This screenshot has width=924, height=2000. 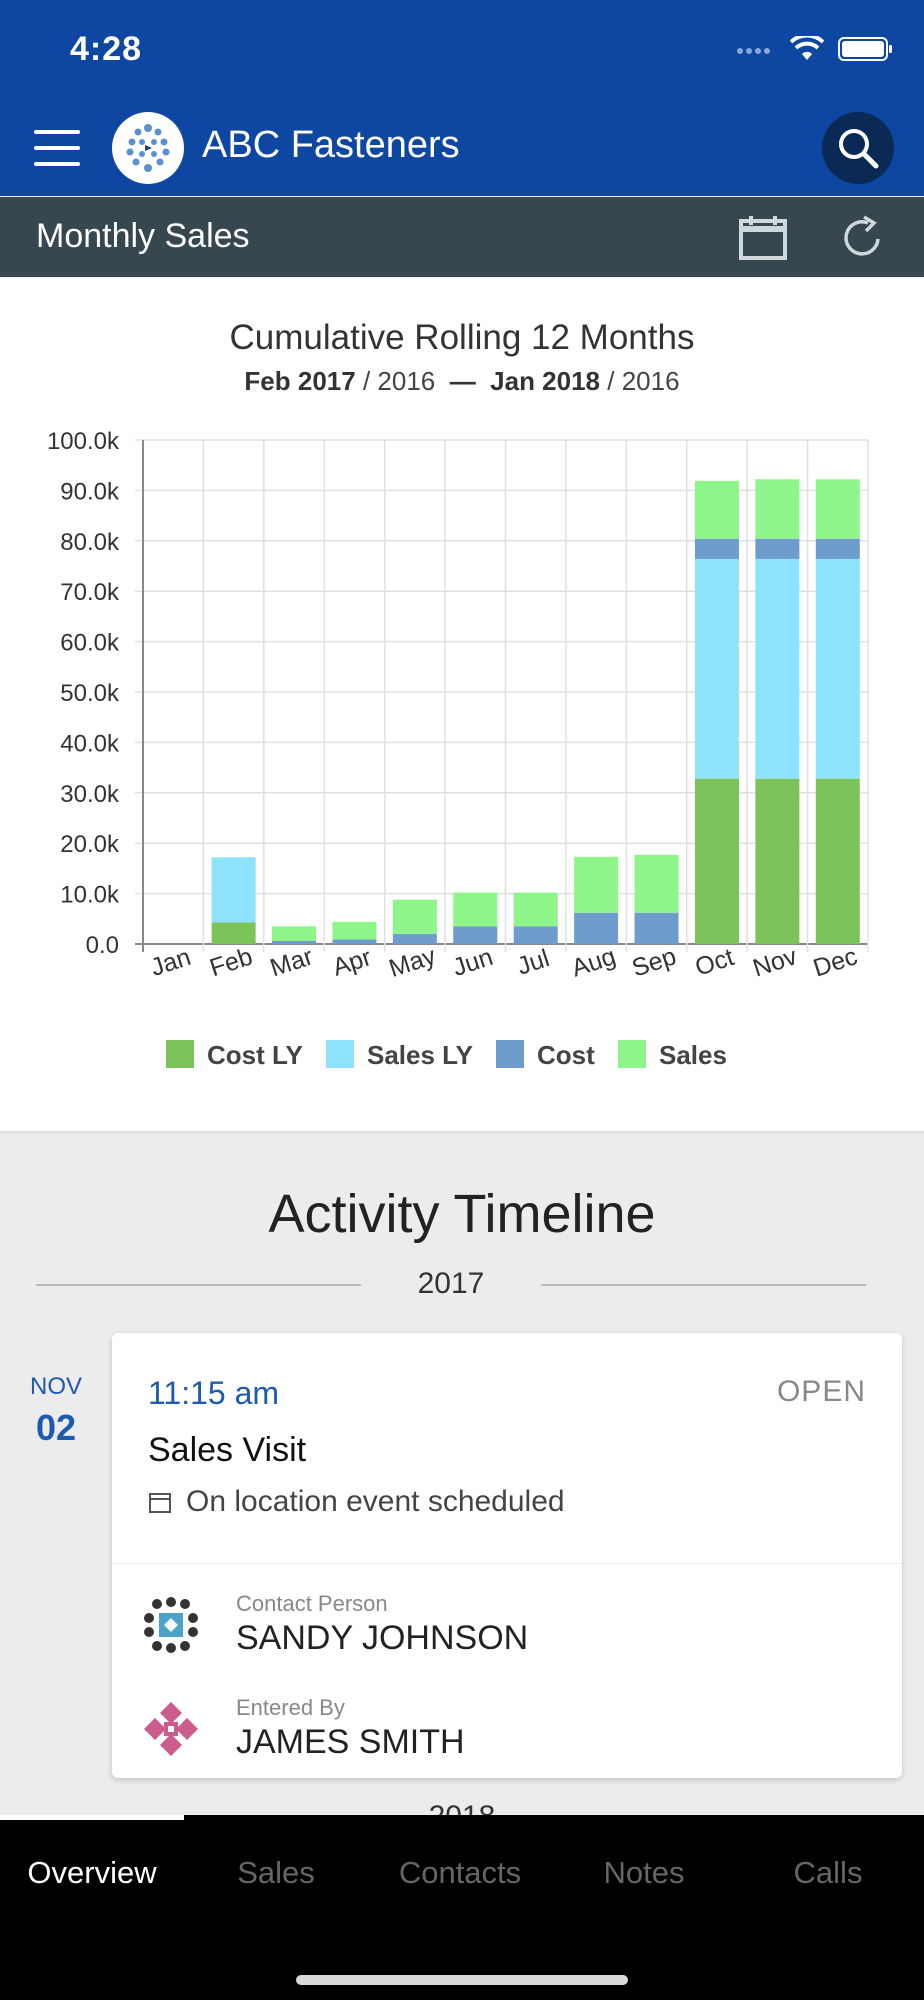 What do you see at coordinates (462, 1980) in the screenshot?
I see `home-indicator` at bounding box center [462, 1980].